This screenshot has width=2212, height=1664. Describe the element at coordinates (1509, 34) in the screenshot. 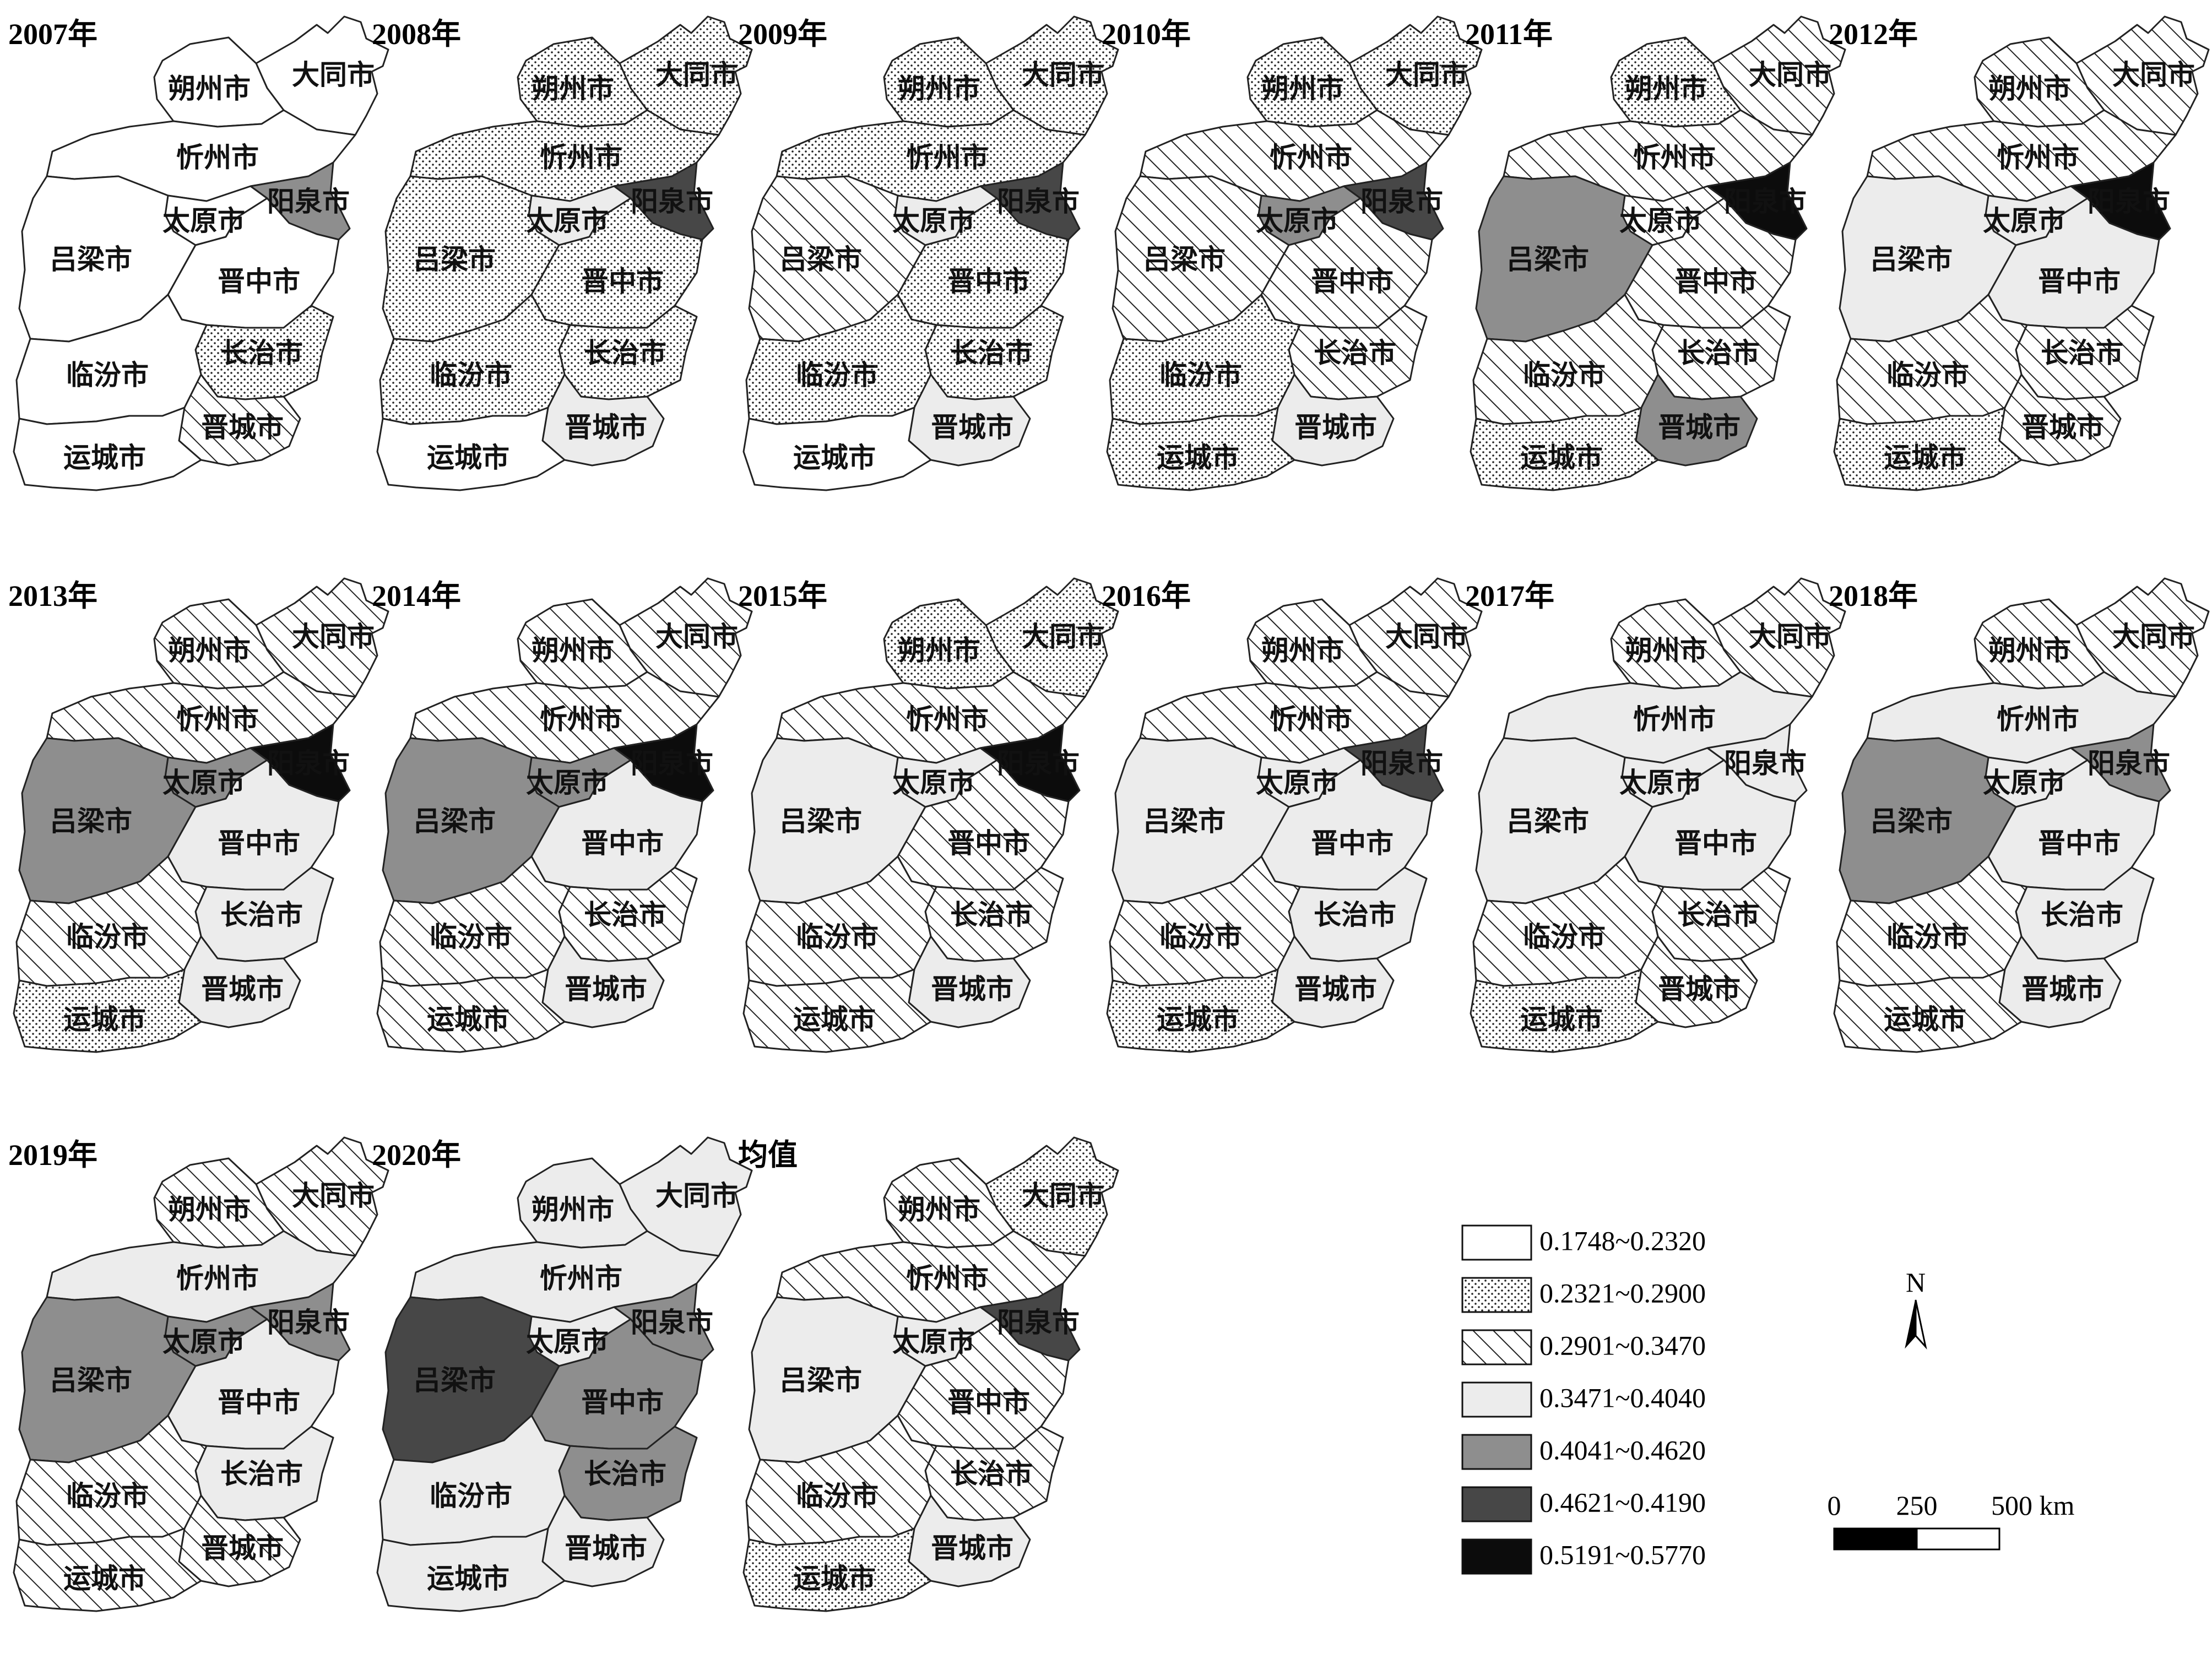

I see `panel-title: 2011年` at that location.